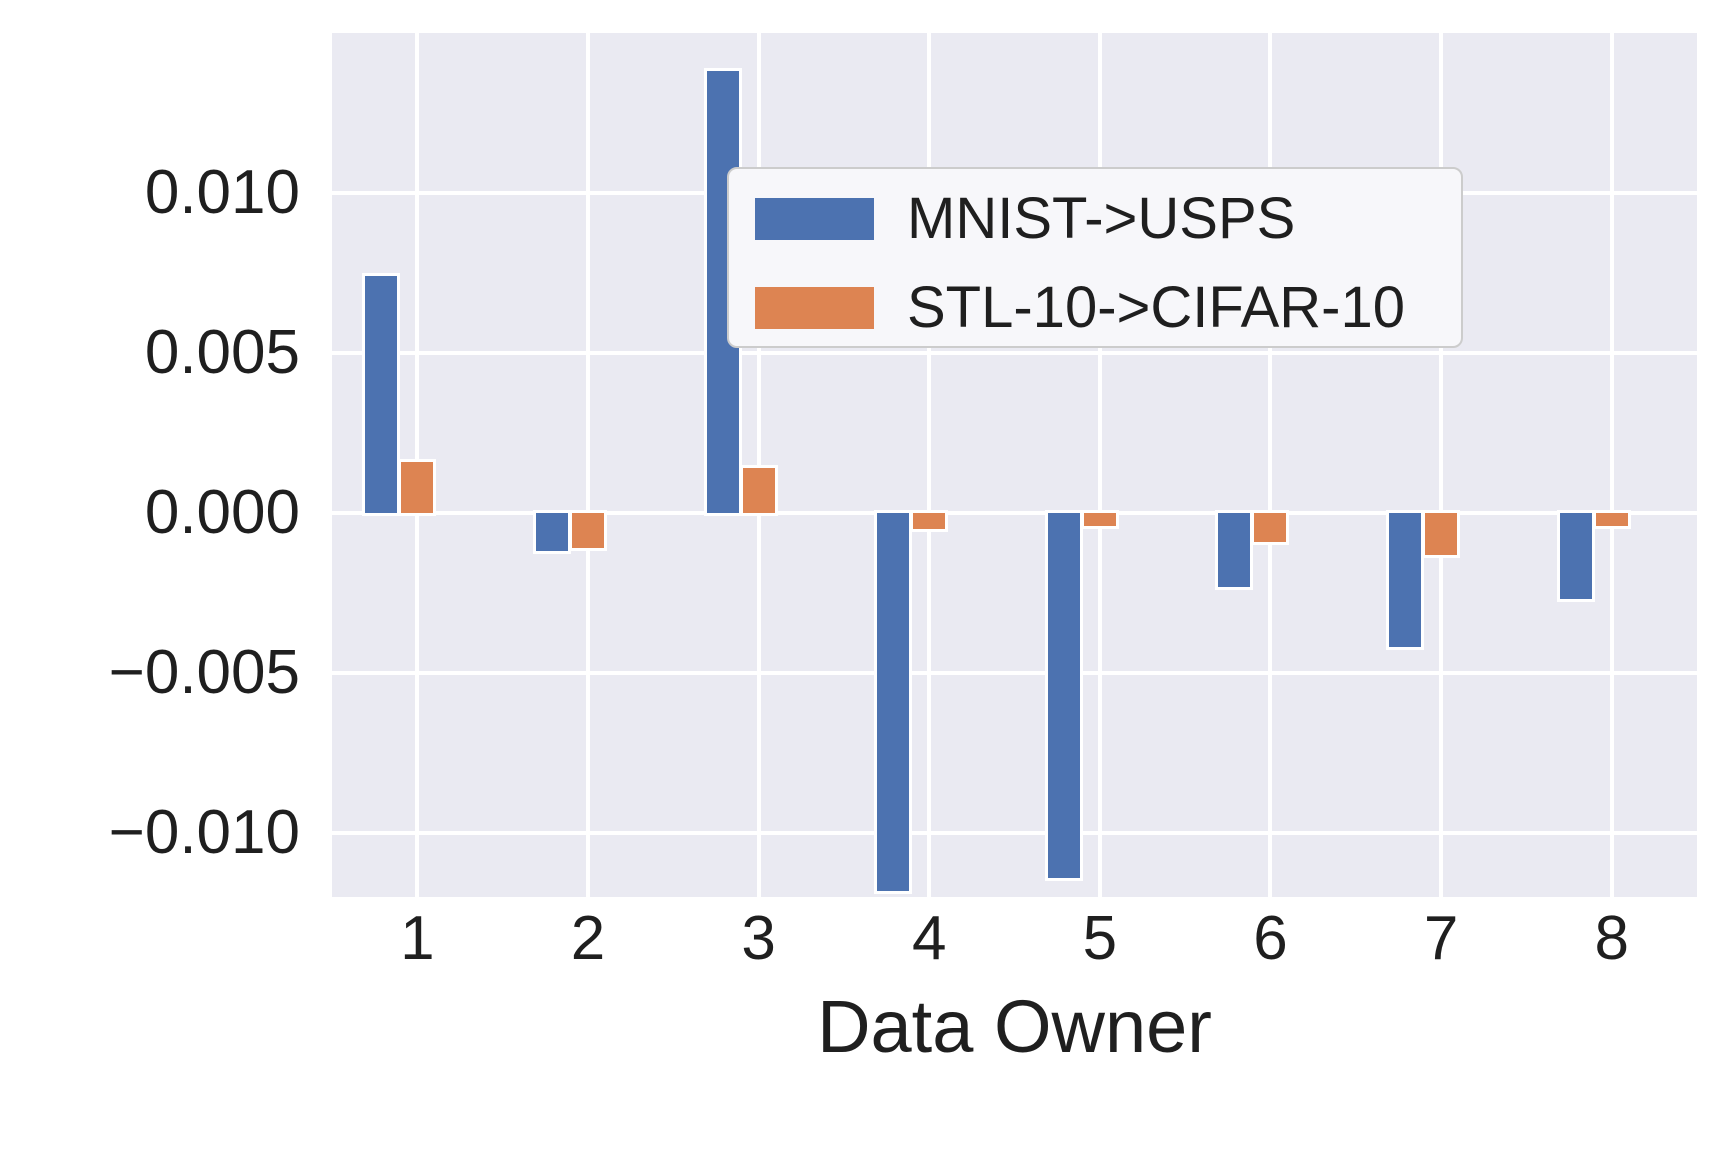  What do you see at coordinates (814, 308) in the screenshot?
I see `legend-swatch-stl10-cifar10` at bounding box center [814, 308].